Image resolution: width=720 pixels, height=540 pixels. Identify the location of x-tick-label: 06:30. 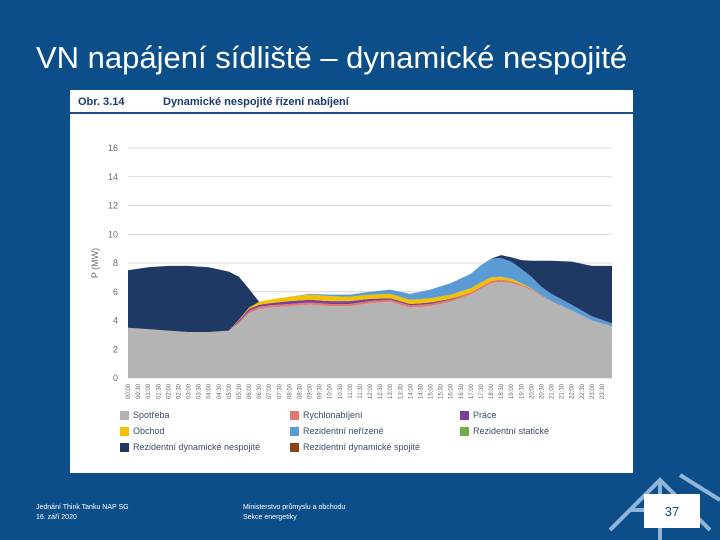
(260, 391).